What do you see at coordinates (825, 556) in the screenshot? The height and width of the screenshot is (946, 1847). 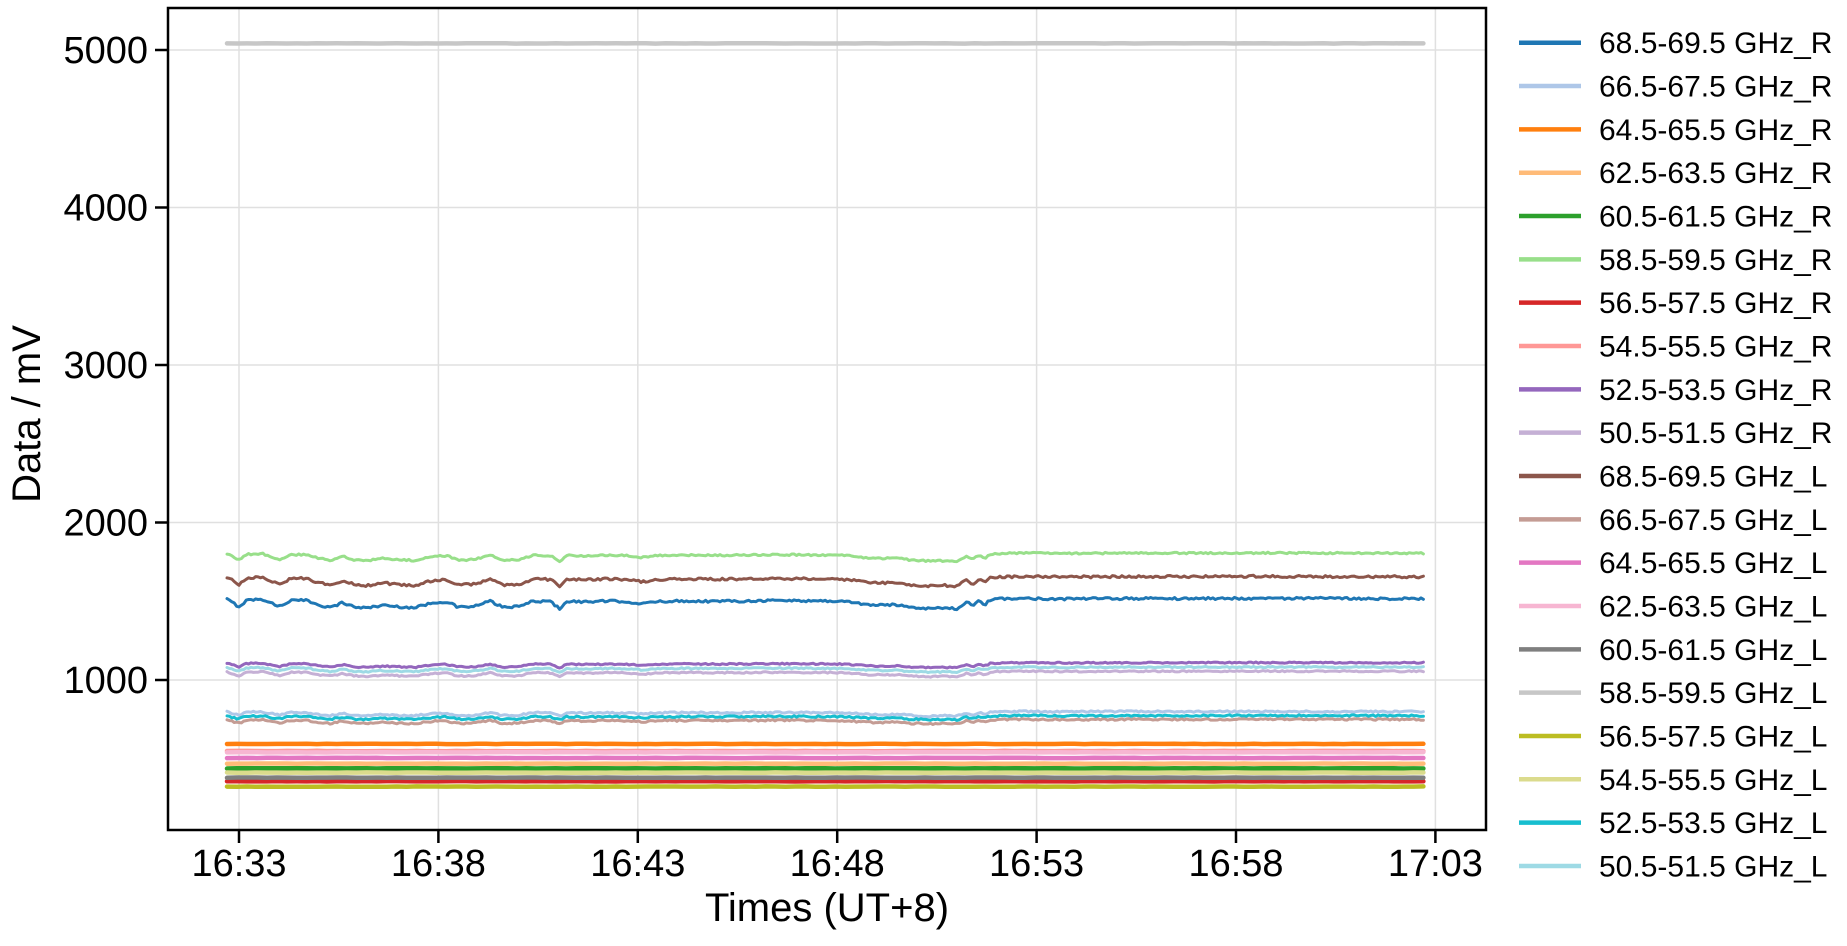 I see `series-line-58.5-59.5-GHz_R` at bounding box center [825, 556].